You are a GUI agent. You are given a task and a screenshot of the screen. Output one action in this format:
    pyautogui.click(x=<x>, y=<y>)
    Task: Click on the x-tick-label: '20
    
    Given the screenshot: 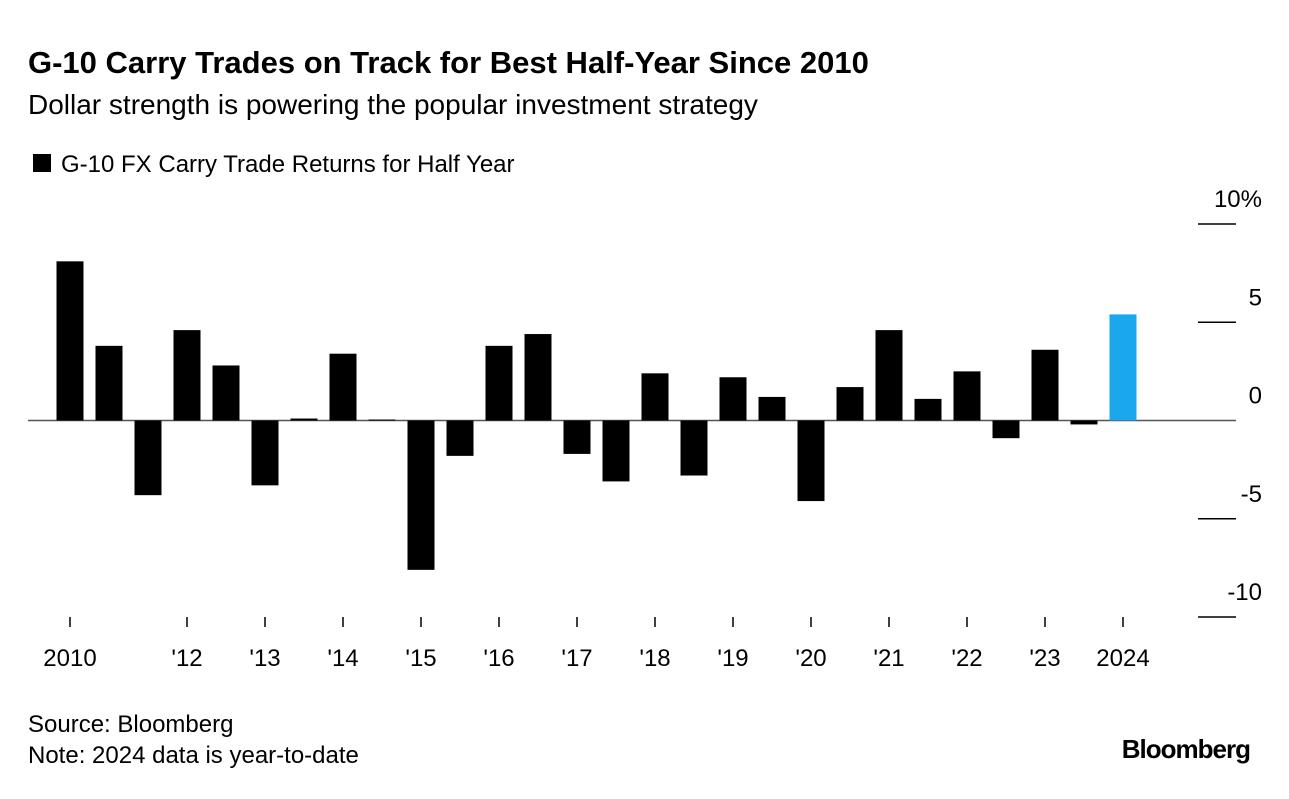 What is the action you would take?
    pyautogui.click(x=810, y=658)
    